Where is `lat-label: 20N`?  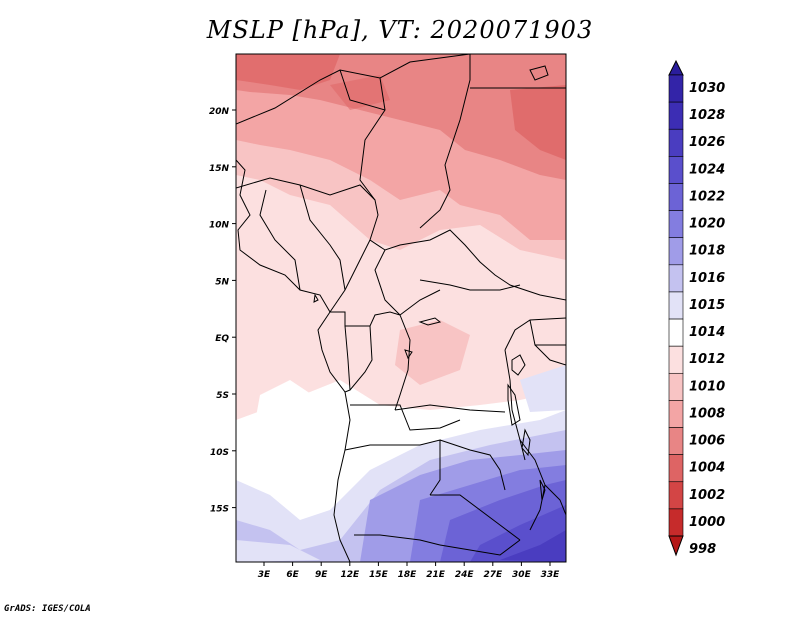
lat-label: 20N is located at coordinates (219, 112).